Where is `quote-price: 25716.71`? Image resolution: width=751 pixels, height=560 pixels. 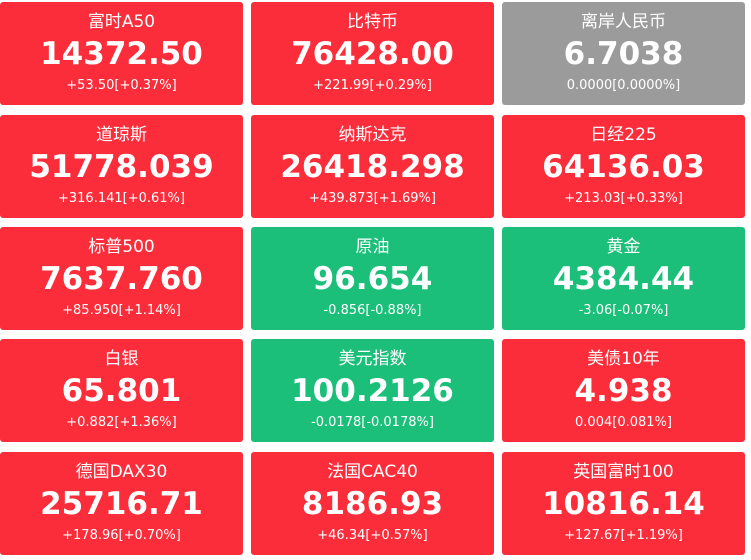 quote-price: 25716.71 is located at coordinates (121, 504).